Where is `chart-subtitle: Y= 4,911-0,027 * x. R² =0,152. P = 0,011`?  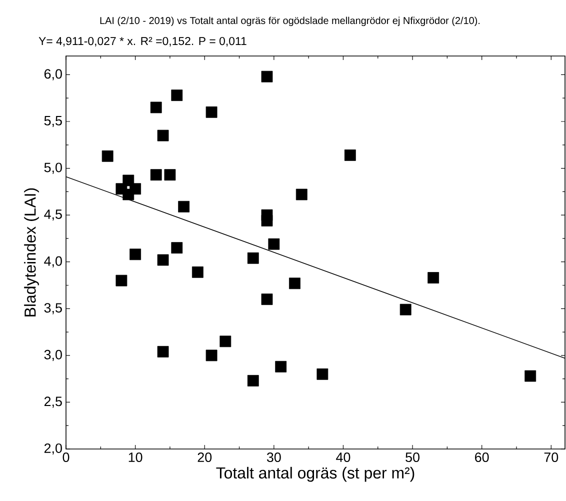
chart-subtitle: Y= 4,911-0,027 * x. R² =0,152. P = 0,011 is located at coordinates (142, 41).